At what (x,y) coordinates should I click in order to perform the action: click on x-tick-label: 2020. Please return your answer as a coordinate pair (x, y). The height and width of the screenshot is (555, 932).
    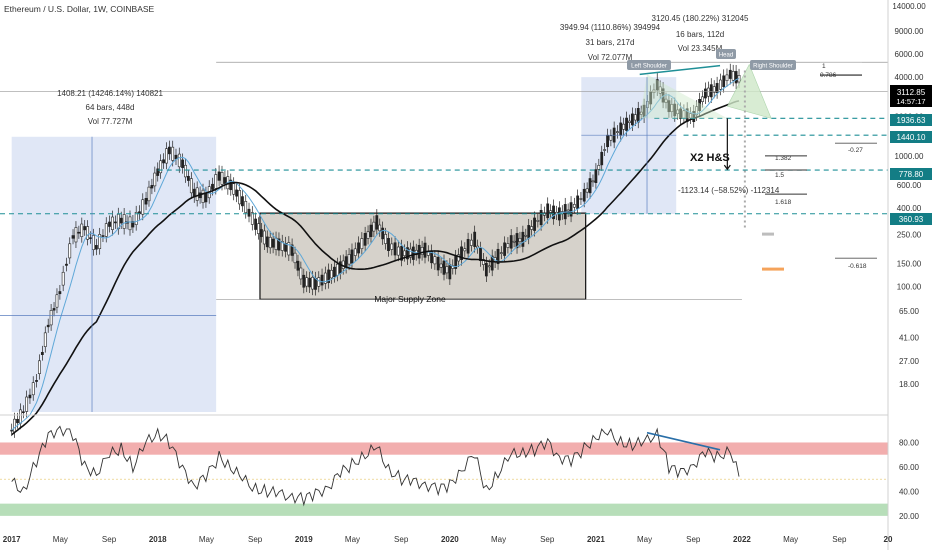
    Looking at the image, I should click on (450, 539).